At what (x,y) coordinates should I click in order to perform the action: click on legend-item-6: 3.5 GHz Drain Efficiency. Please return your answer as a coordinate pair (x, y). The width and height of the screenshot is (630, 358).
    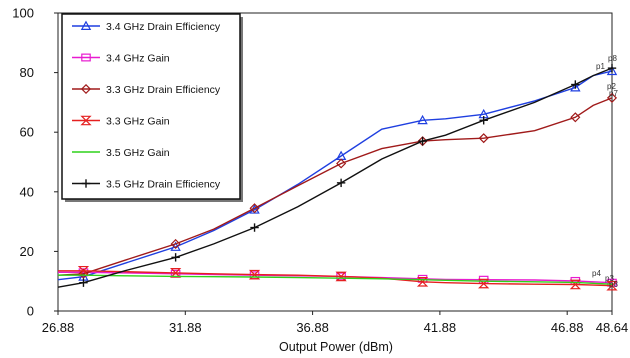
    Looking at the image, I should click on (146, 185).